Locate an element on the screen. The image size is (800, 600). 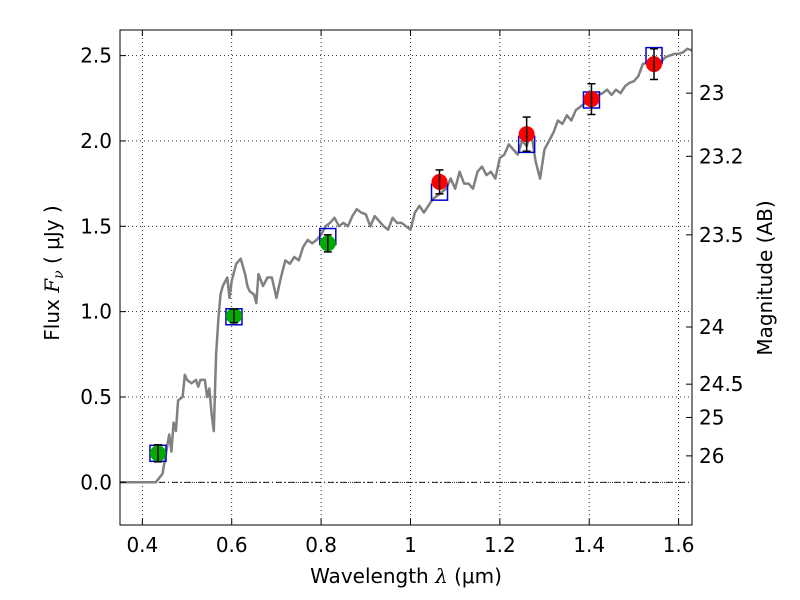
x-tick-label: 0.6 is located at coordinates (232, 545).